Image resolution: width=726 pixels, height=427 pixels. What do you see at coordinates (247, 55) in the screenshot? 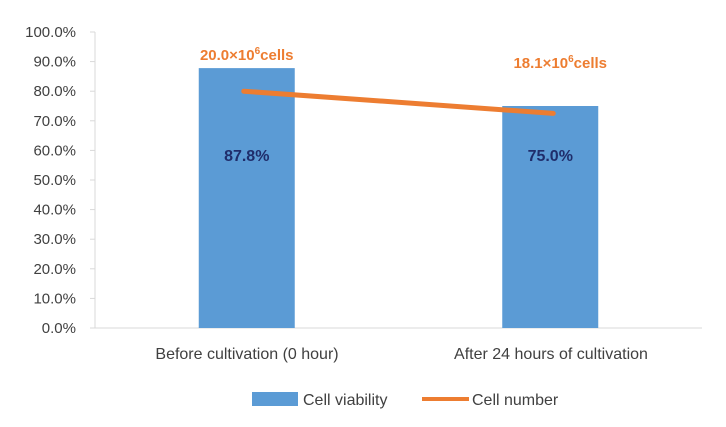
I see `line-data-label: 20.0×106cells` at bounding box center [247, 55].